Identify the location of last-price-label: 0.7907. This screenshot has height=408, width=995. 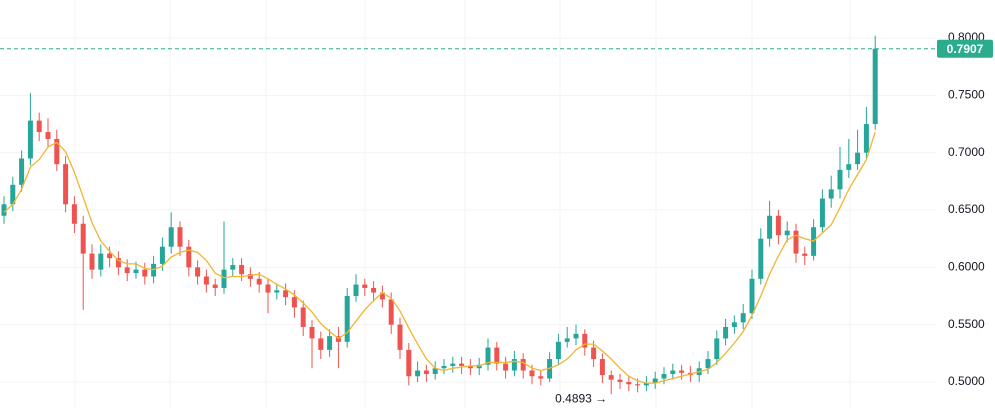
(965, 49).